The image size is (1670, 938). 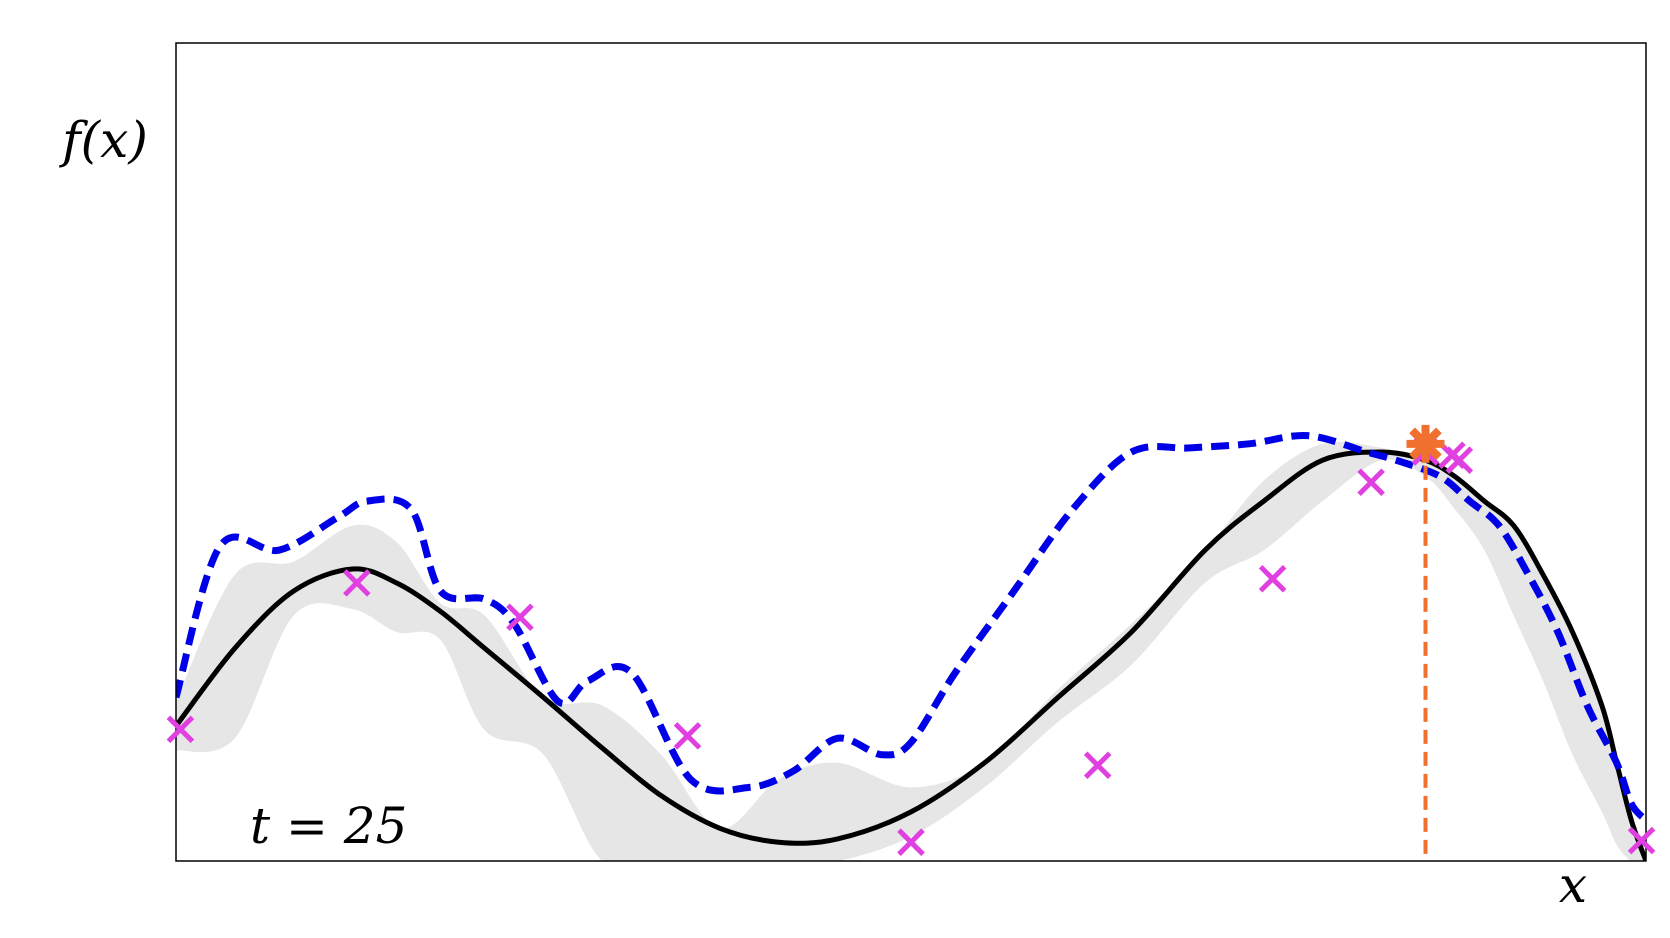 I want to click on maximizer-star-marker, so click(x=1425, y=443).